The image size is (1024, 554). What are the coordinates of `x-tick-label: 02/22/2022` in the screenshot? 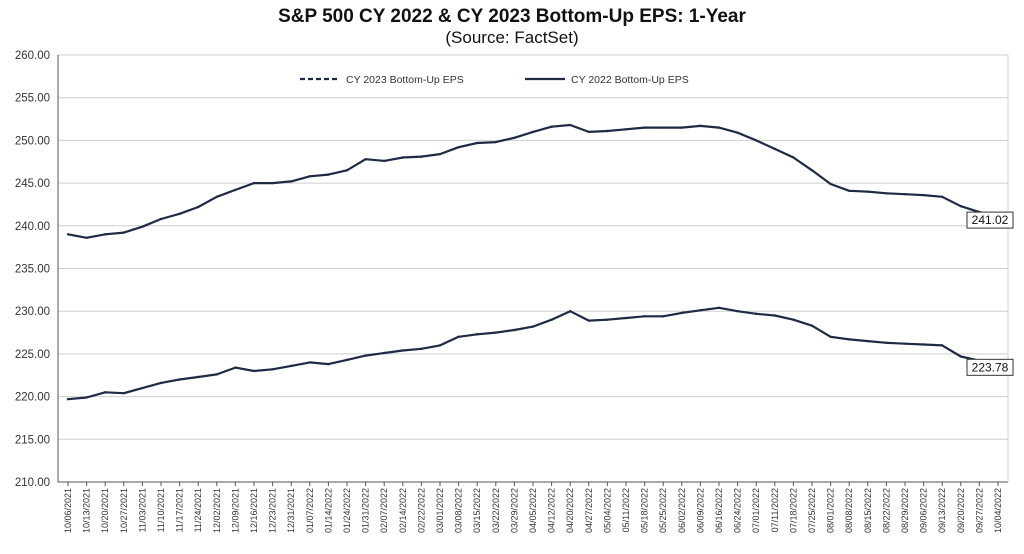 It's located at (421, 510).